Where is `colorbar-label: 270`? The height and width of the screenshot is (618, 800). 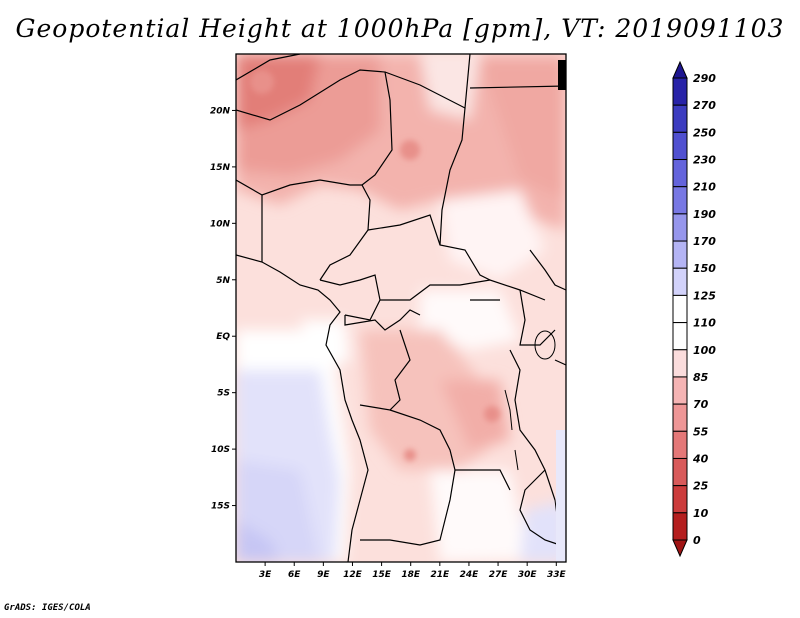
colorbar-label: 270 is located at coordinates (704, 105).